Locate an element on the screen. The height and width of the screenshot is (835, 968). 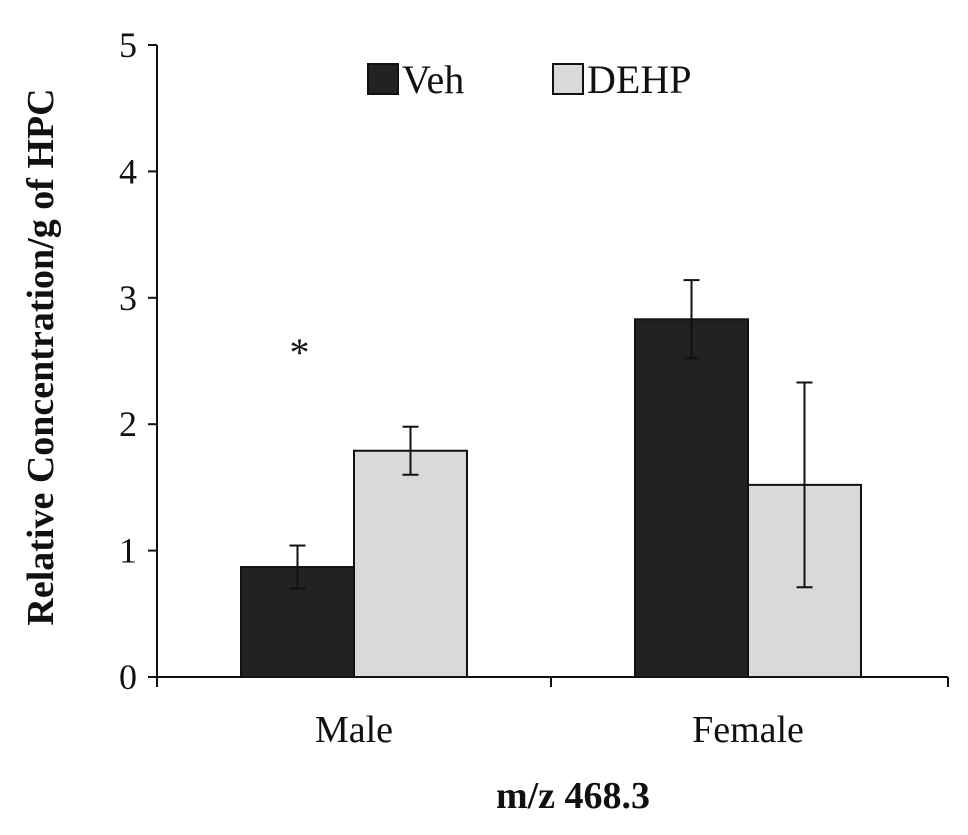
bar-veh-female is located at coordinates (691, 498).